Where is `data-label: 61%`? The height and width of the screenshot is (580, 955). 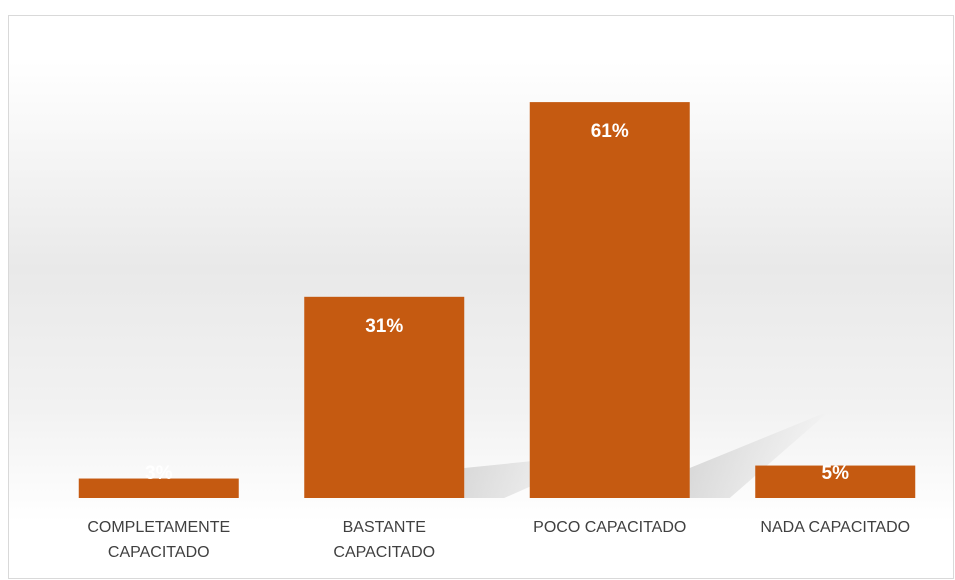
data-label: 61% is located at coordinates (610, 131).